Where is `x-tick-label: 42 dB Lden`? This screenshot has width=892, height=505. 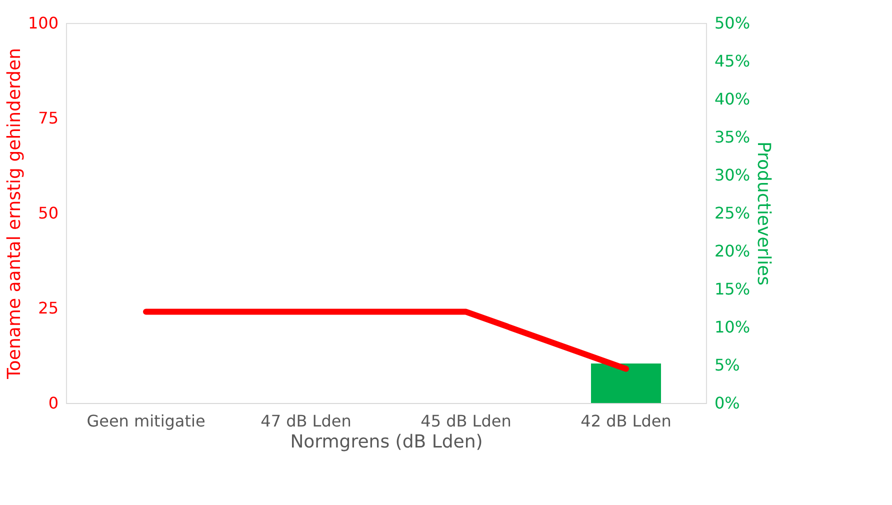 x-tick-label: 42 dB Lden is located at coordinates (626, 421).